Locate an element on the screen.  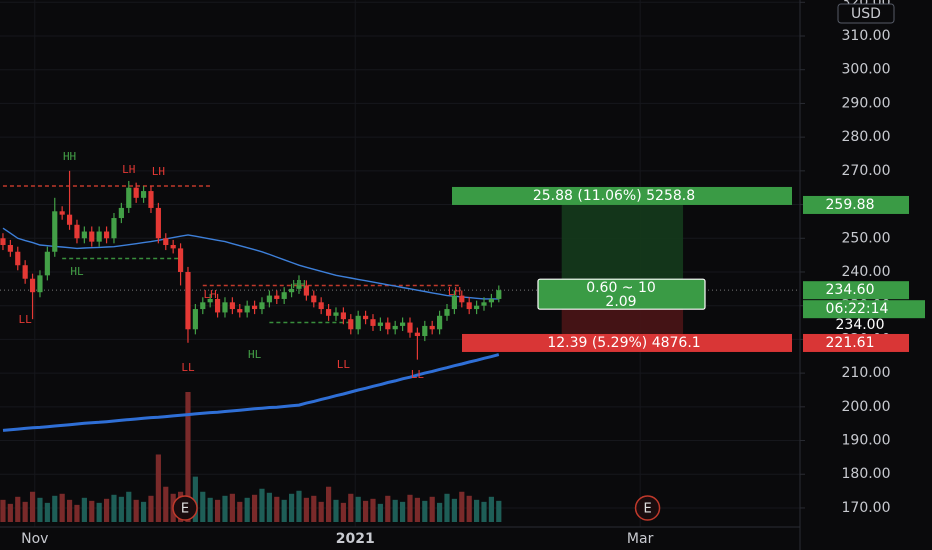
y-tick-label: 210.00 is located at coordinates (866, 373).